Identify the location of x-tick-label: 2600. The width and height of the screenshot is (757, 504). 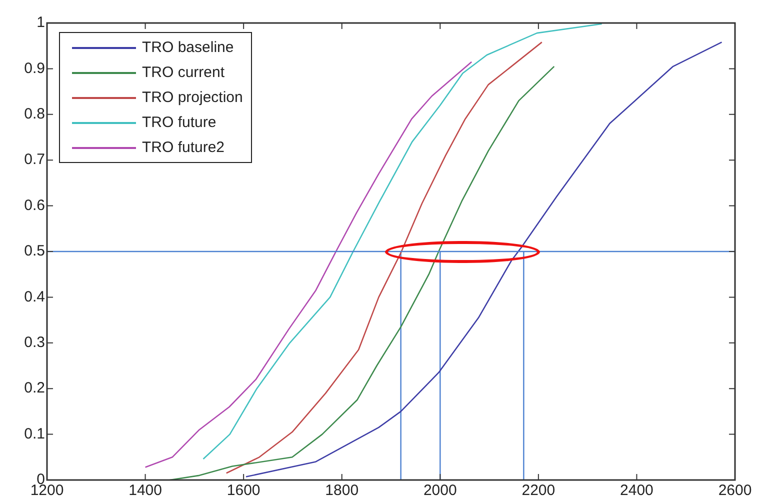
(735, 491).